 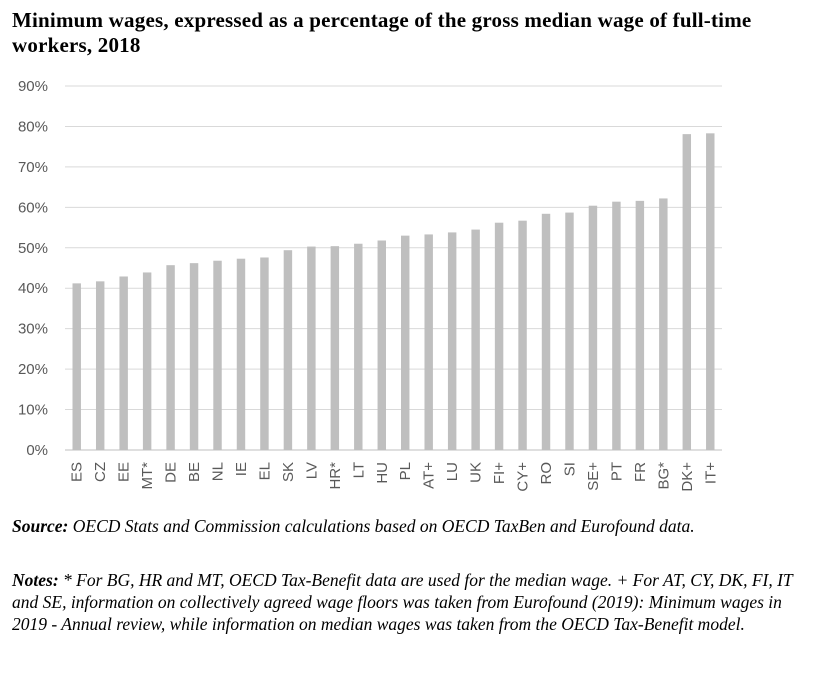 What do you see at coordinates (241, 469) in the screenshot?
I see `x-tick-label: IE` at bounding box center [241, 469].